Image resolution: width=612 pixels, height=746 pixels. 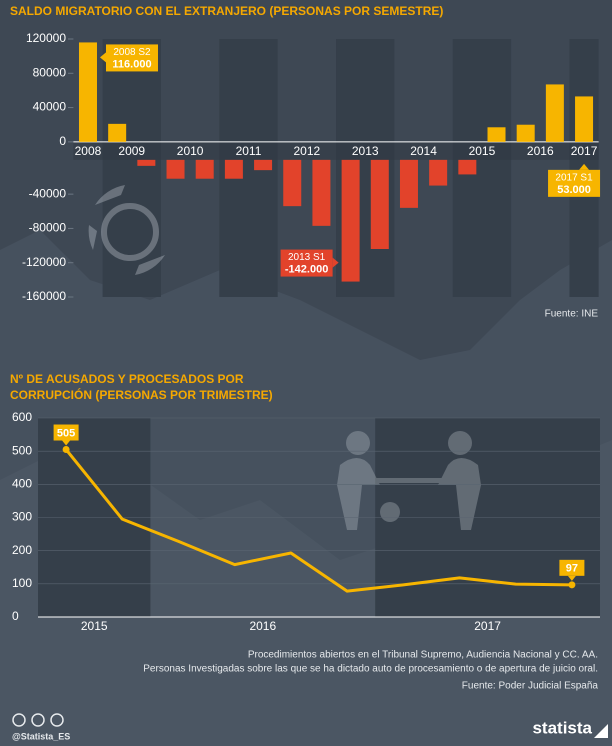 What do you see at coordinates (574, 190) in the screenshot?
I see `value-label: 53.000` at bounding box center [574, 190].